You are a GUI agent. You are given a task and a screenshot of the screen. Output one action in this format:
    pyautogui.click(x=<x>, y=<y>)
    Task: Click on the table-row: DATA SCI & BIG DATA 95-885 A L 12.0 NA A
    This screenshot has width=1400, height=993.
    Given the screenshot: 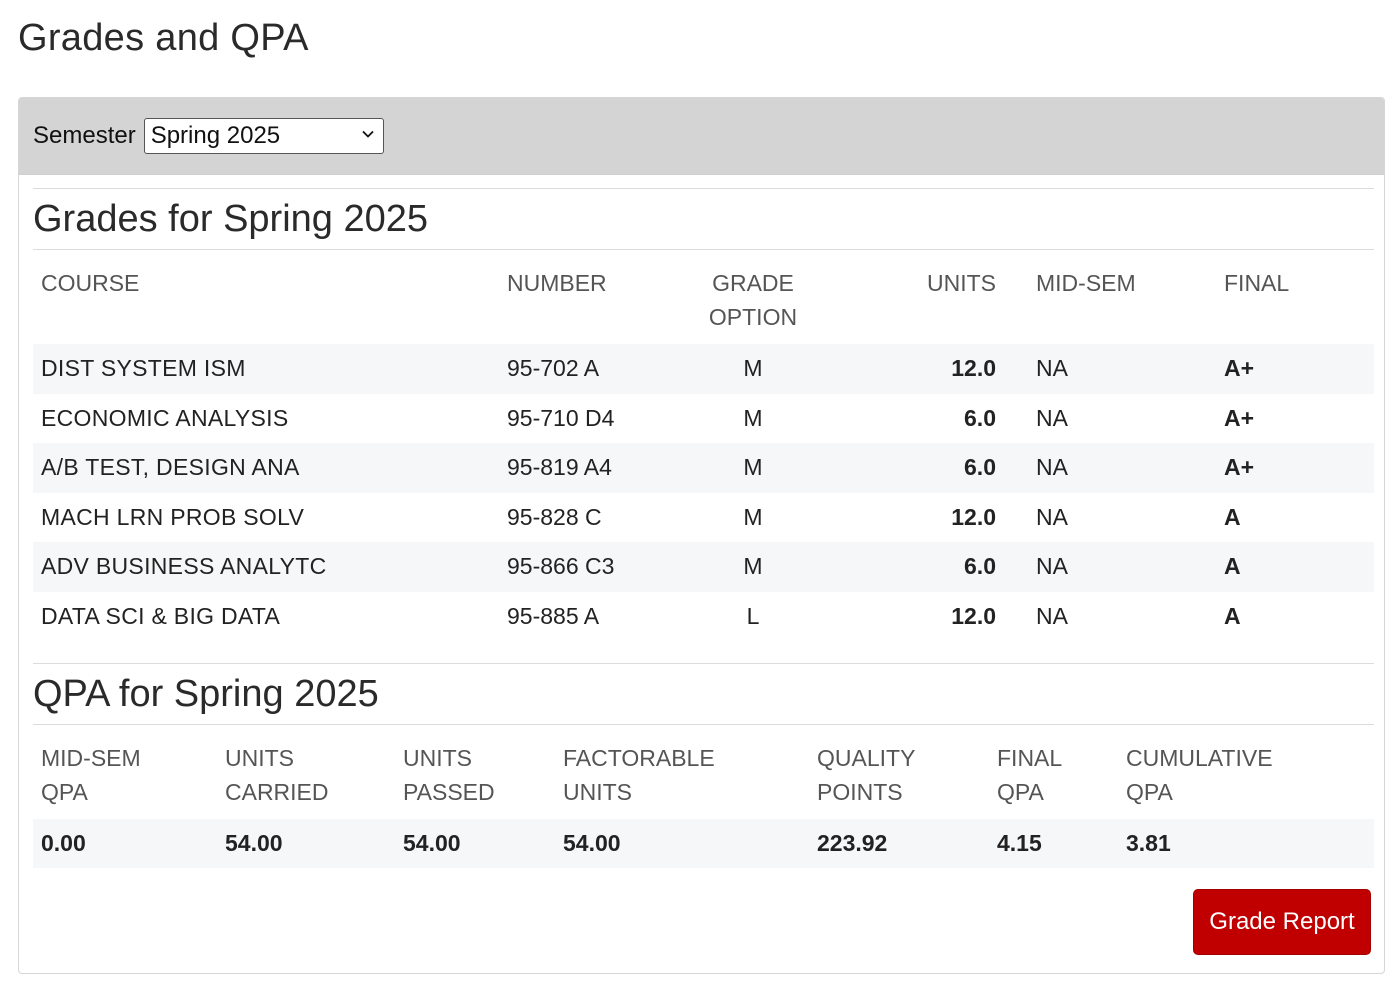 What is the action you would take?
    pyautogui.click(x=703, y=617)
    